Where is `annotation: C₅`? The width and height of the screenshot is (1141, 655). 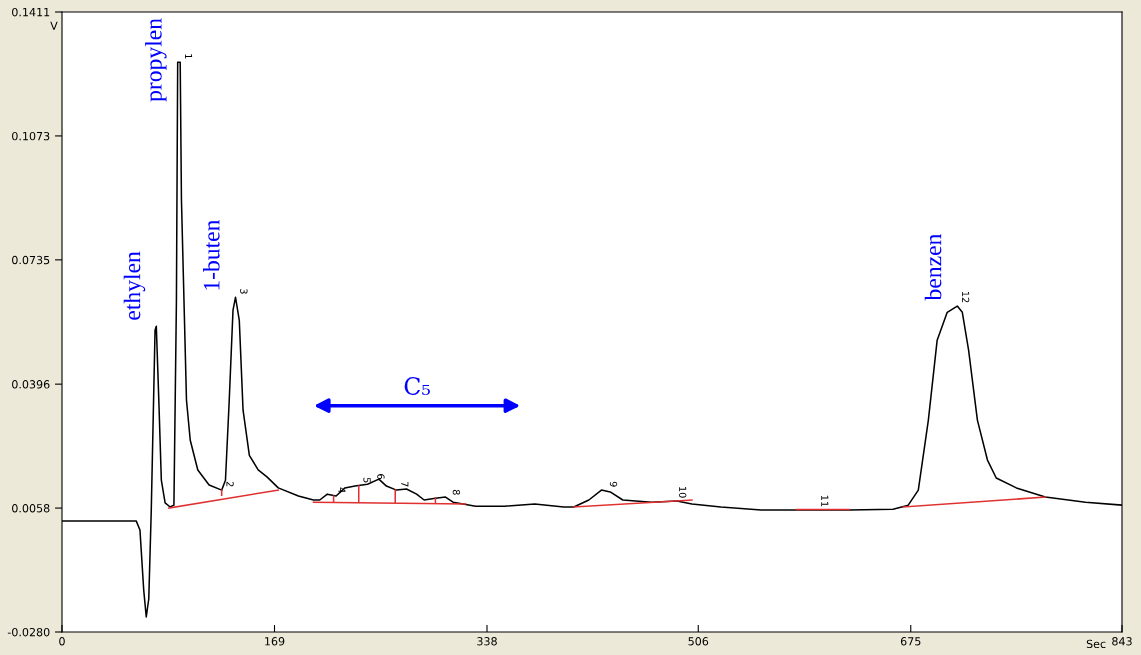
annotation: C₅ is located at coordinates (417, 386).